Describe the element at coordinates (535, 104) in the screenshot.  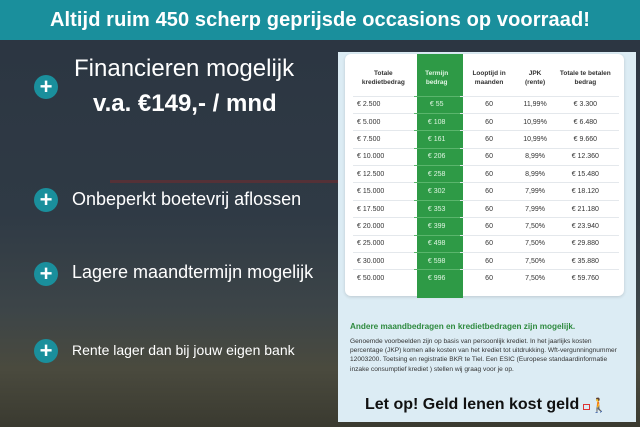
I see `table-cell: 11,99%` at that location.